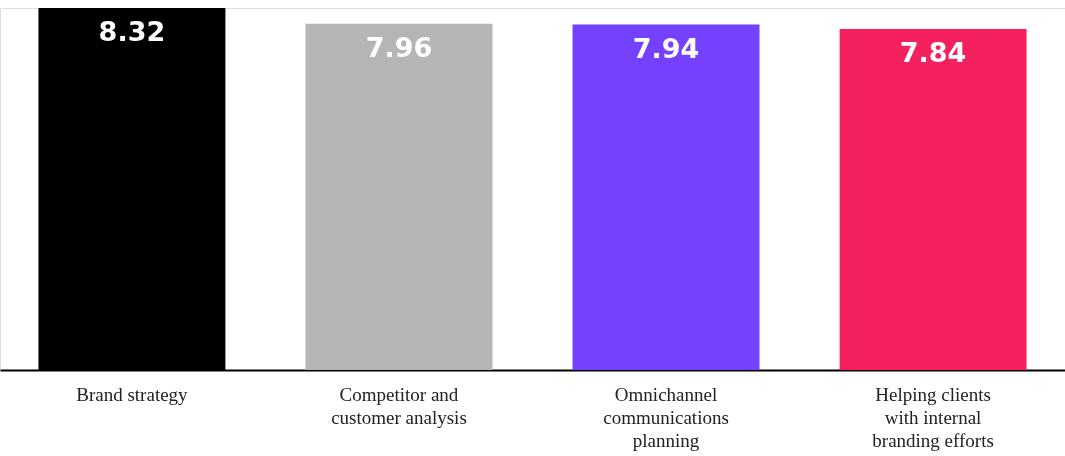  I want to click on data-label: 8.32, so click(132, 31).